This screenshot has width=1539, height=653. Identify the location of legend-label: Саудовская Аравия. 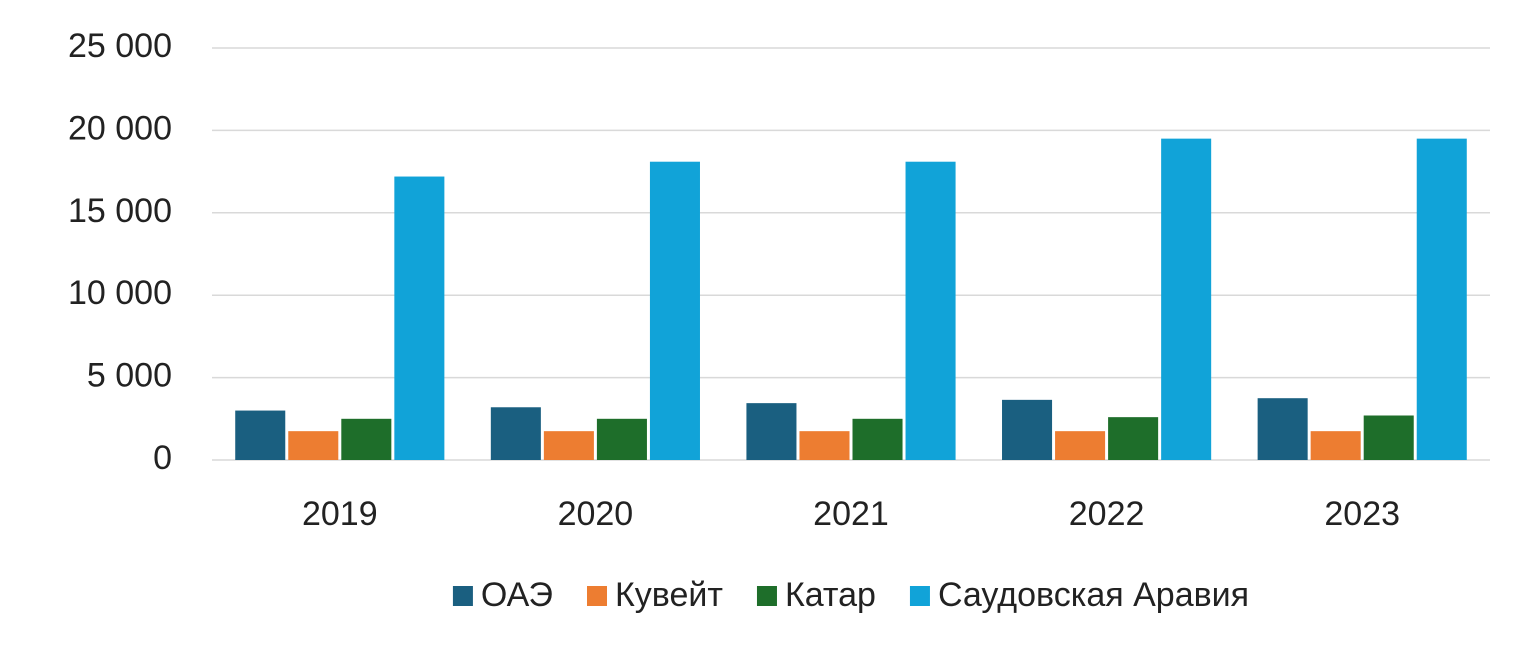
(1093, 595).